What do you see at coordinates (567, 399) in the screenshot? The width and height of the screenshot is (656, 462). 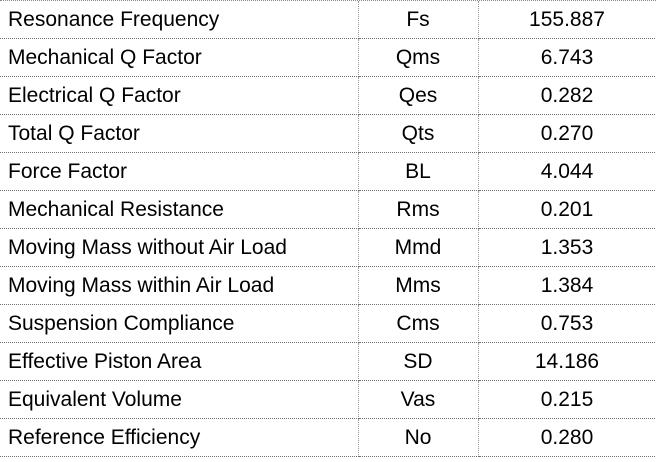 I see `parameter-value-cell: 0.215` at bounding box center [567, 399].